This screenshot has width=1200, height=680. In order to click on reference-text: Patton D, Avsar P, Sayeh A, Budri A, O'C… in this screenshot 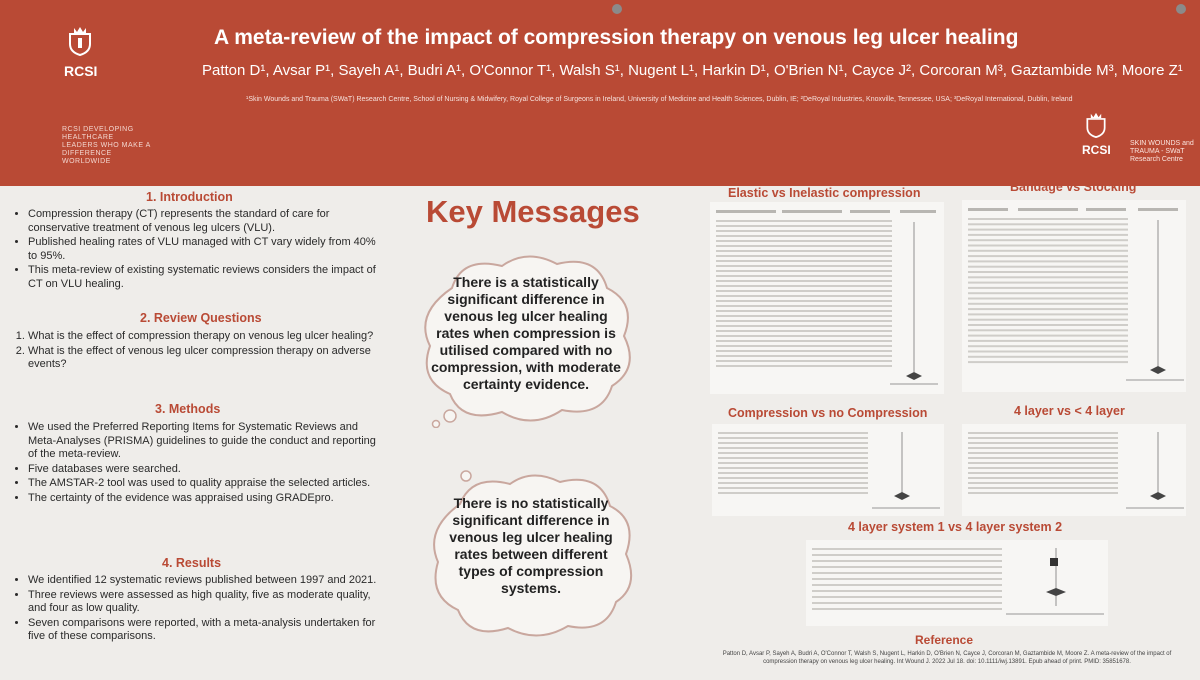, I will do `click(947, 658)`.